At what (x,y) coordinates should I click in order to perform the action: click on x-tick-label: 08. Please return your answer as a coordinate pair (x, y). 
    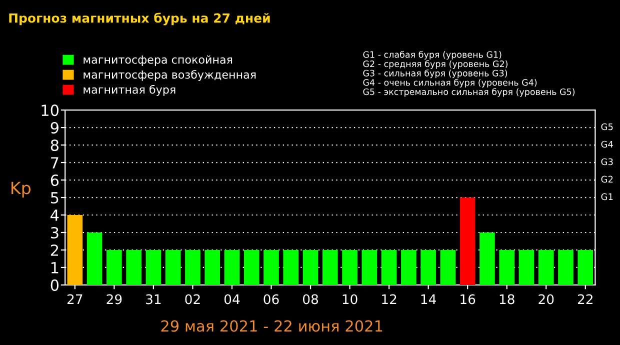
    Looking at the image, I should click on (310, 299).